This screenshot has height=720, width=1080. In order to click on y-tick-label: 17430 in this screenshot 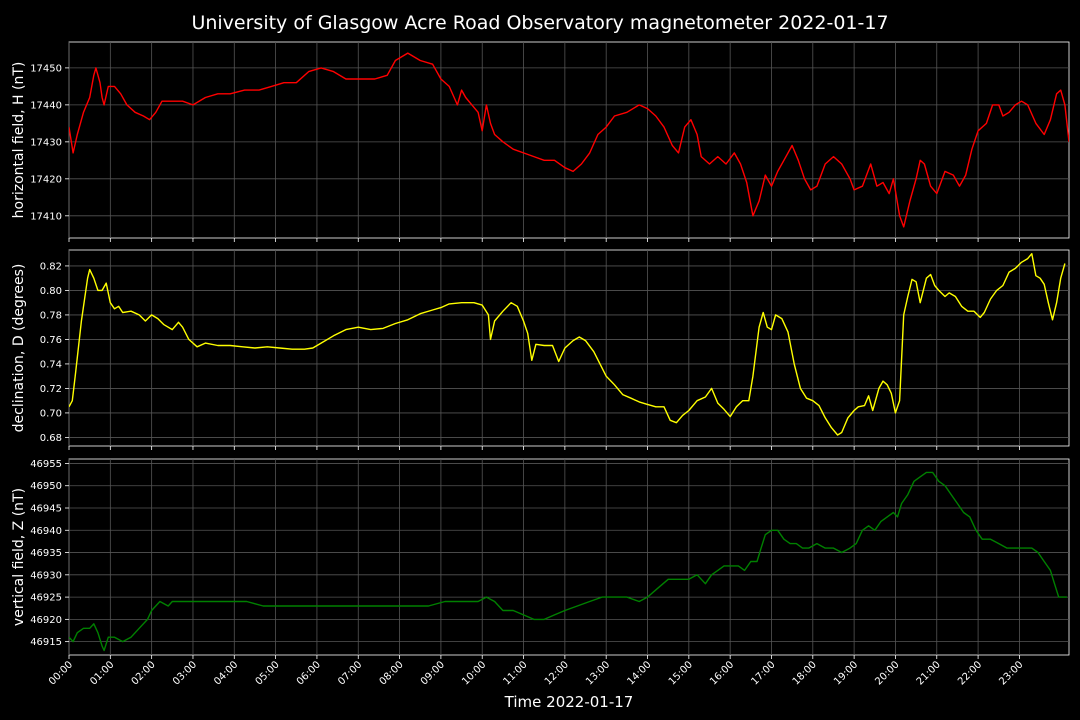, I will do `click(46, 142)`.